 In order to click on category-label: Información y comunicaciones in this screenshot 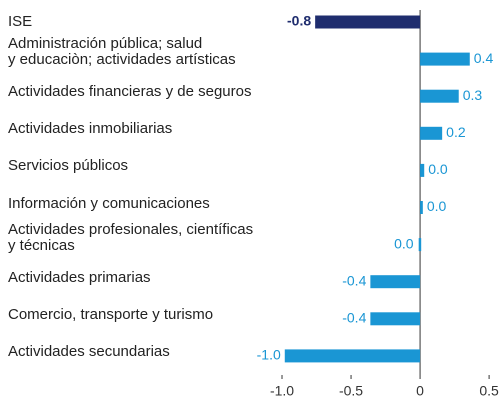, I will do `click(109, 203)`.